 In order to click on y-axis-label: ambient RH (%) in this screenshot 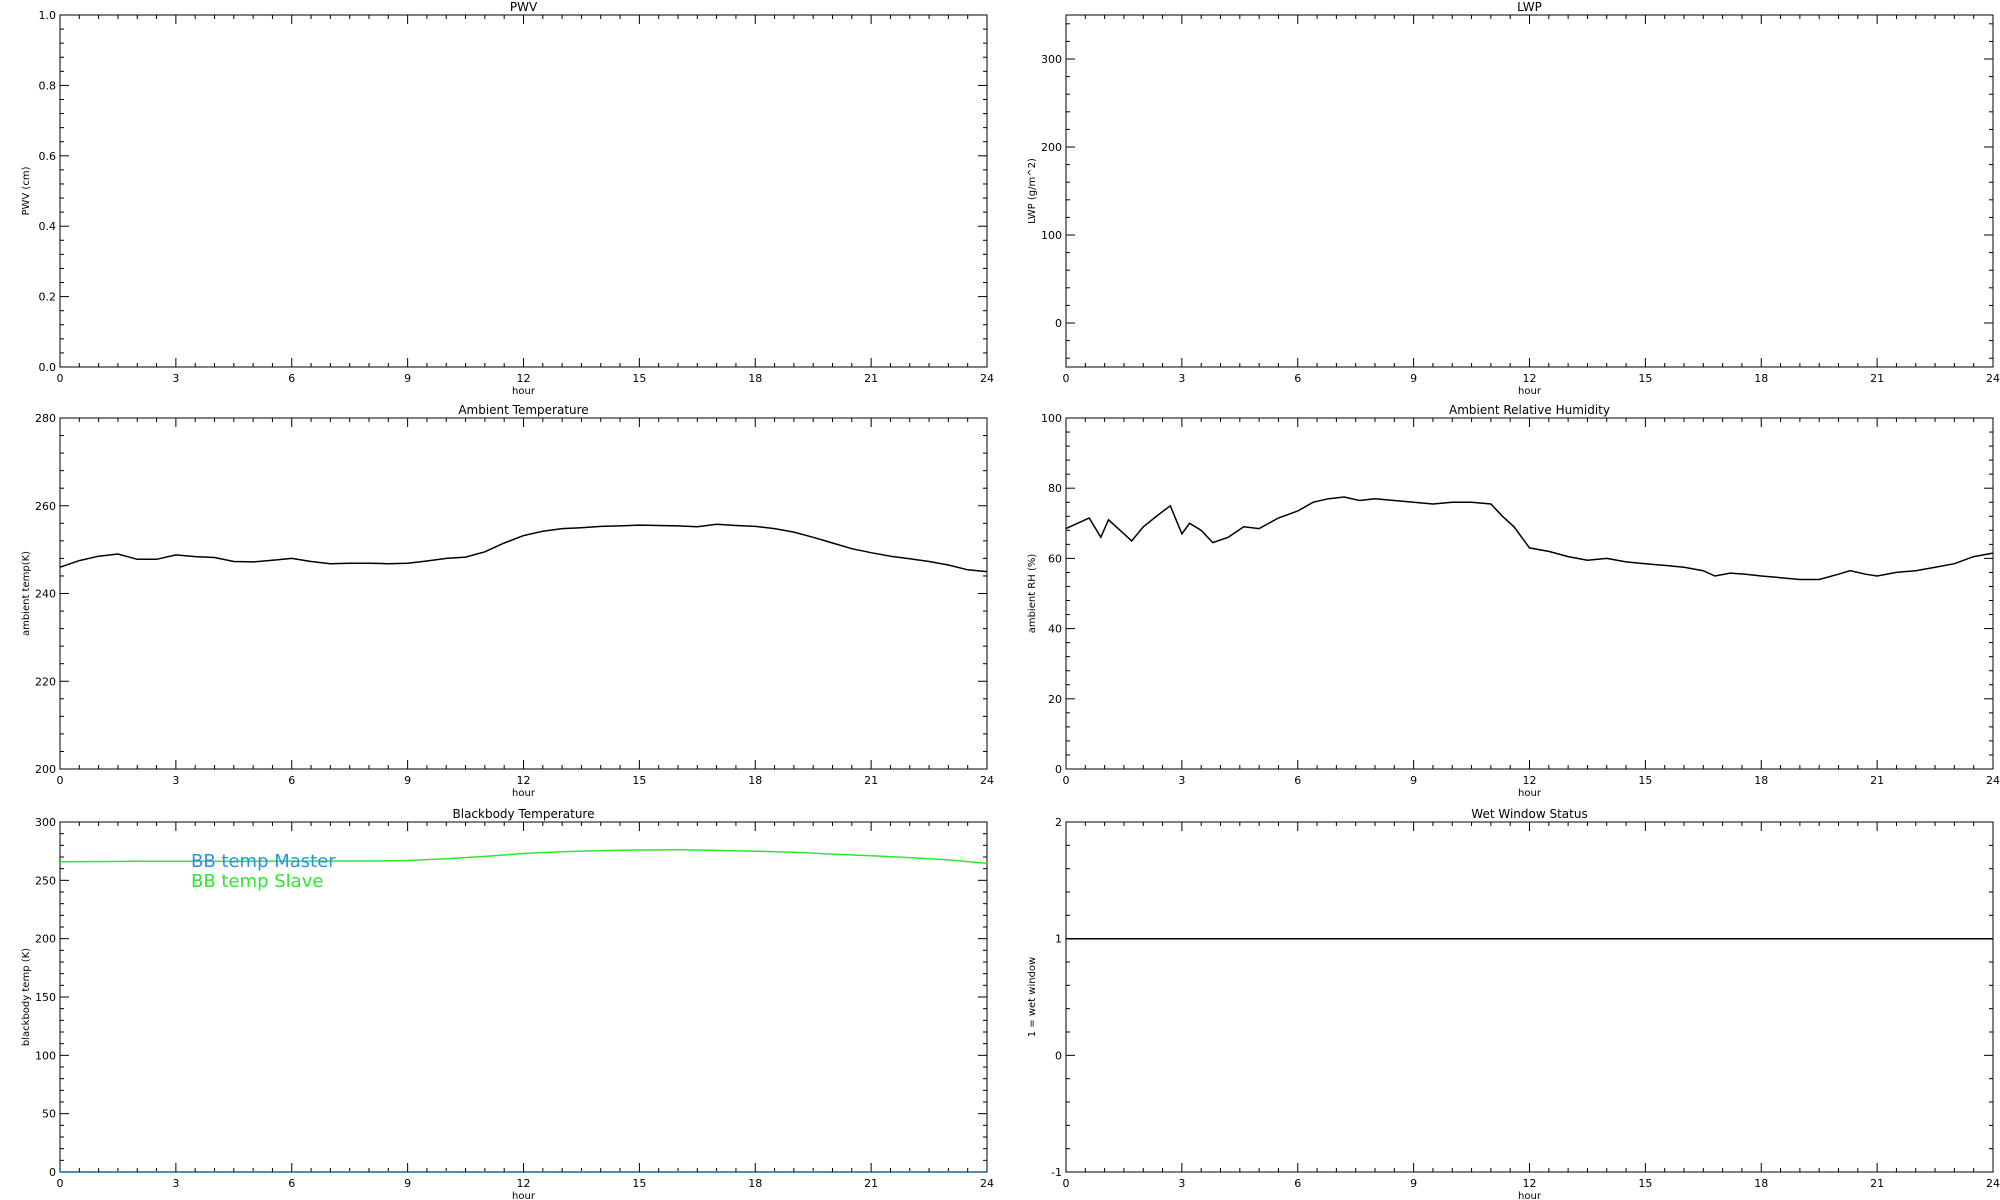, I will do `click(1032, 594)`.